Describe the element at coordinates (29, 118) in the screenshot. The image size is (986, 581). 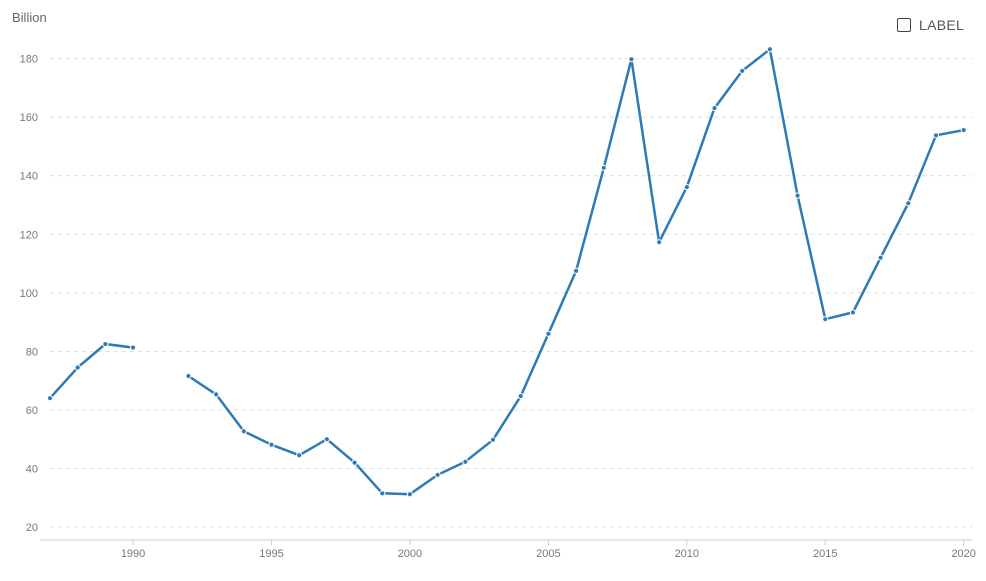
I see `y-tick-label: 160` at that location.